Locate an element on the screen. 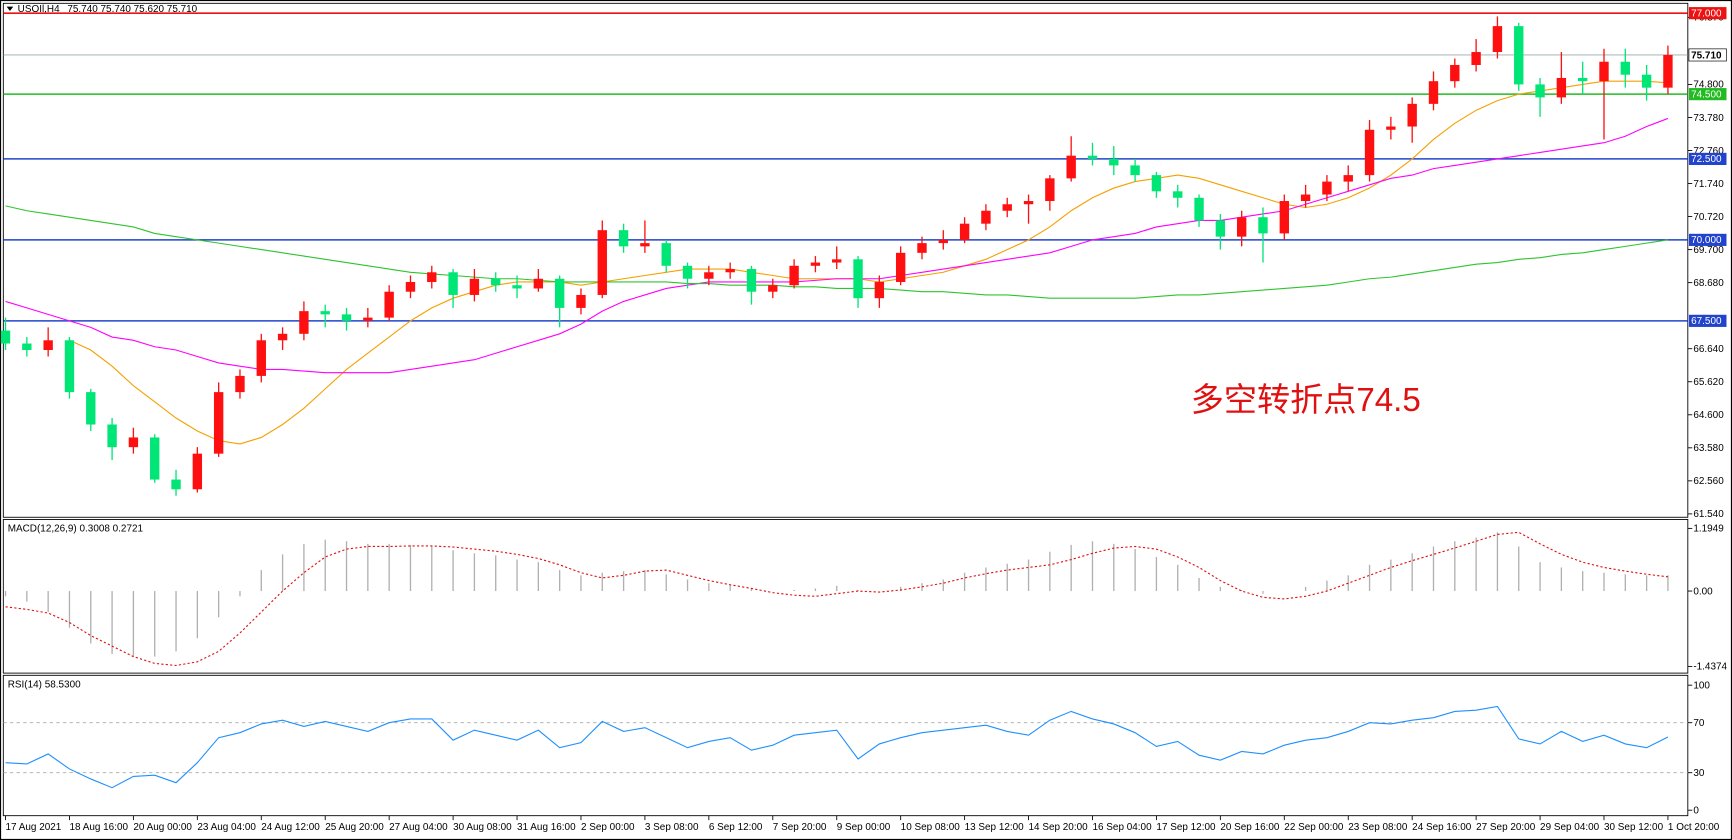  x-tick-label: 16 Sep 04:00 is located at coordinates (1122, 827).